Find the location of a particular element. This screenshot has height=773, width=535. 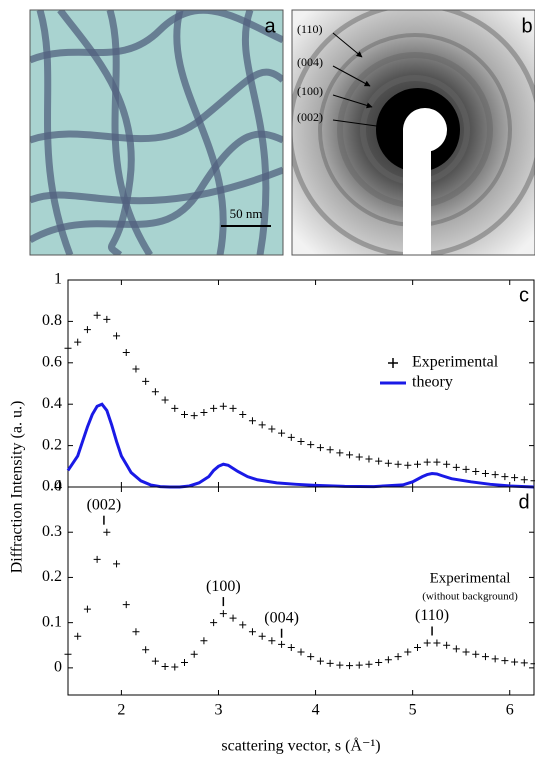

ring-label: (100) is located at coordinates (310, 91).